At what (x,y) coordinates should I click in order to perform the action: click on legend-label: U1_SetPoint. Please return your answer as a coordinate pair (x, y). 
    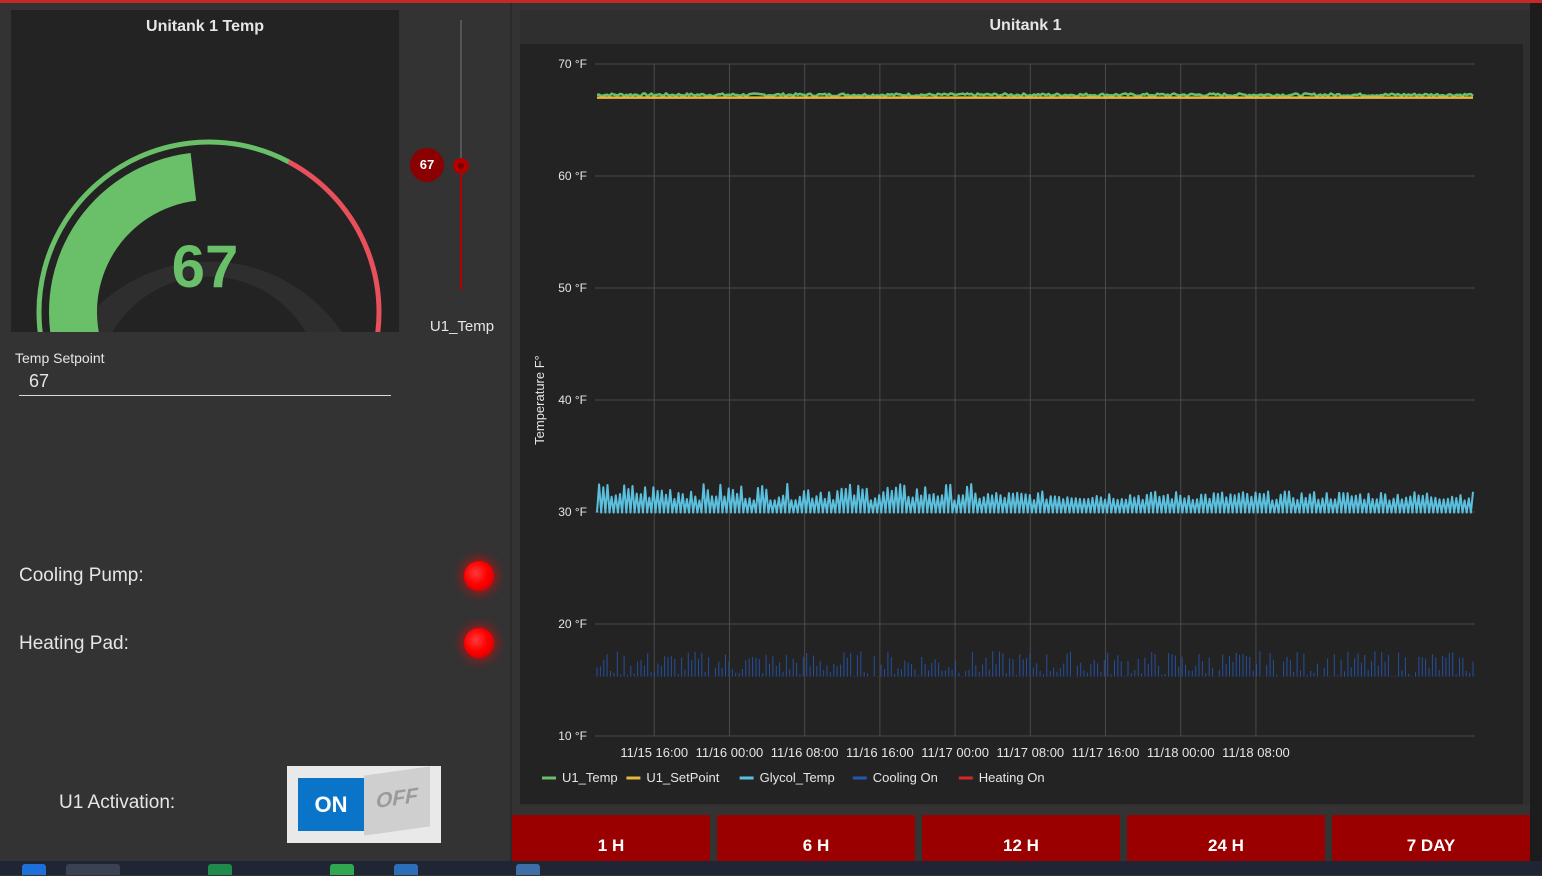
    Looking at the image, I should click on (682, 777).